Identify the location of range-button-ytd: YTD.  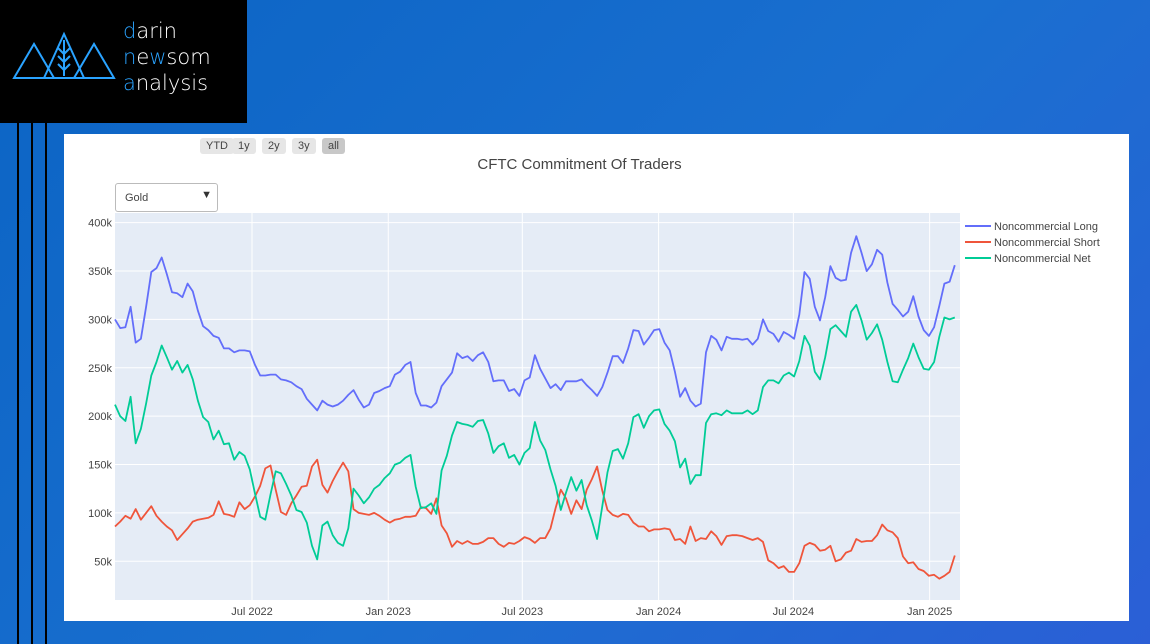
(217, 146).